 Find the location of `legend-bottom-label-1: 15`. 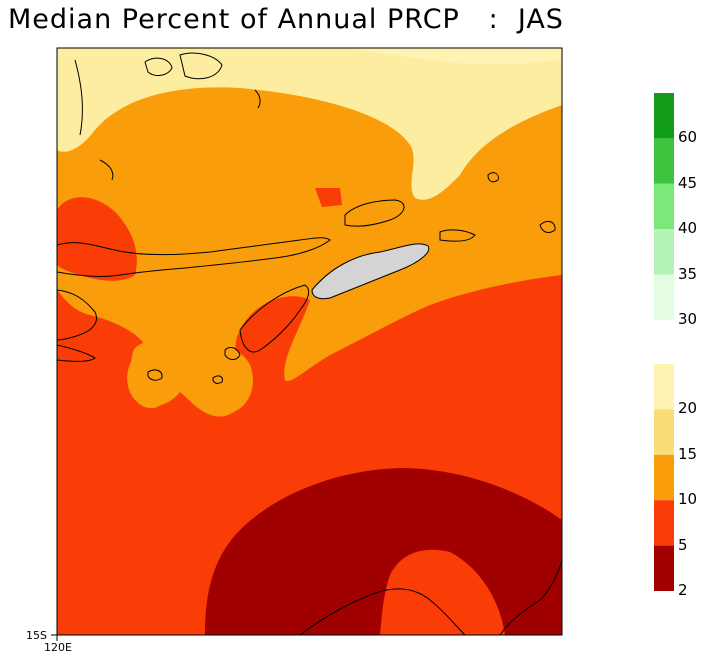

legend-bottom-label-1: 15 is located at coordinates (688, 453).